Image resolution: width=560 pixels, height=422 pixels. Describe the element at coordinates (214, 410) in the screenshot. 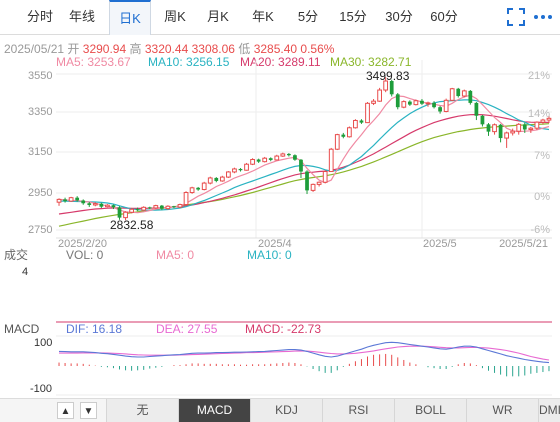

I see `indicator-tab-macd: MACD` at that location.